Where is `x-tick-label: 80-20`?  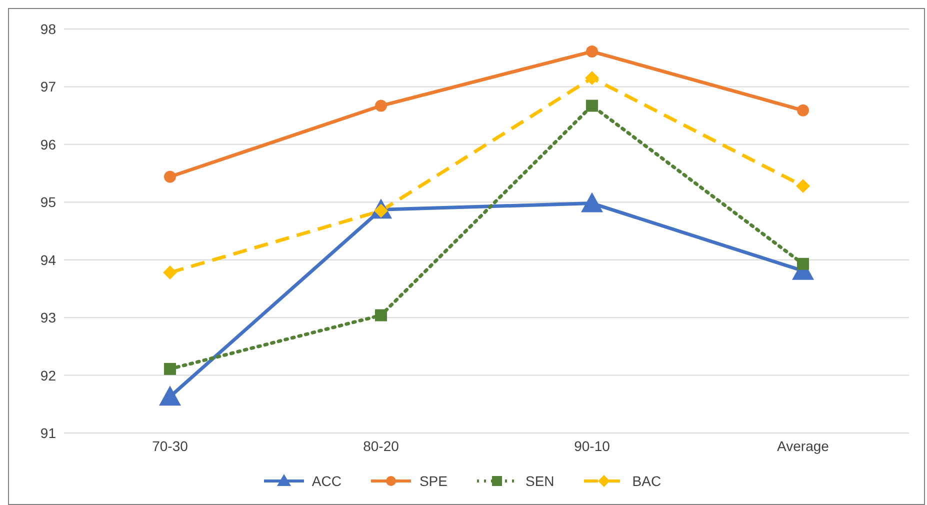
x-tick-label: 80-20 is located at coordinates (381, 446).